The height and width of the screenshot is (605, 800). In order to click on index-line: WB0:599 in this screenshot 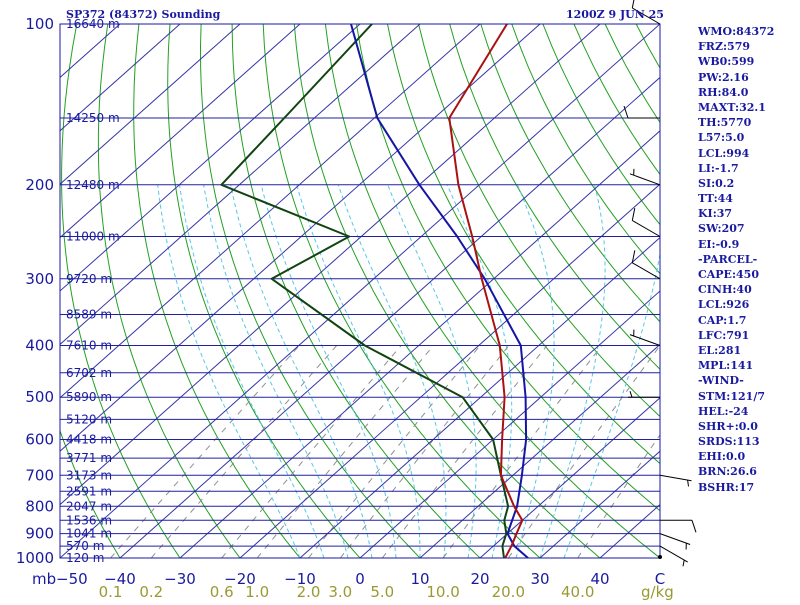, I will do `click(748, 61)`.